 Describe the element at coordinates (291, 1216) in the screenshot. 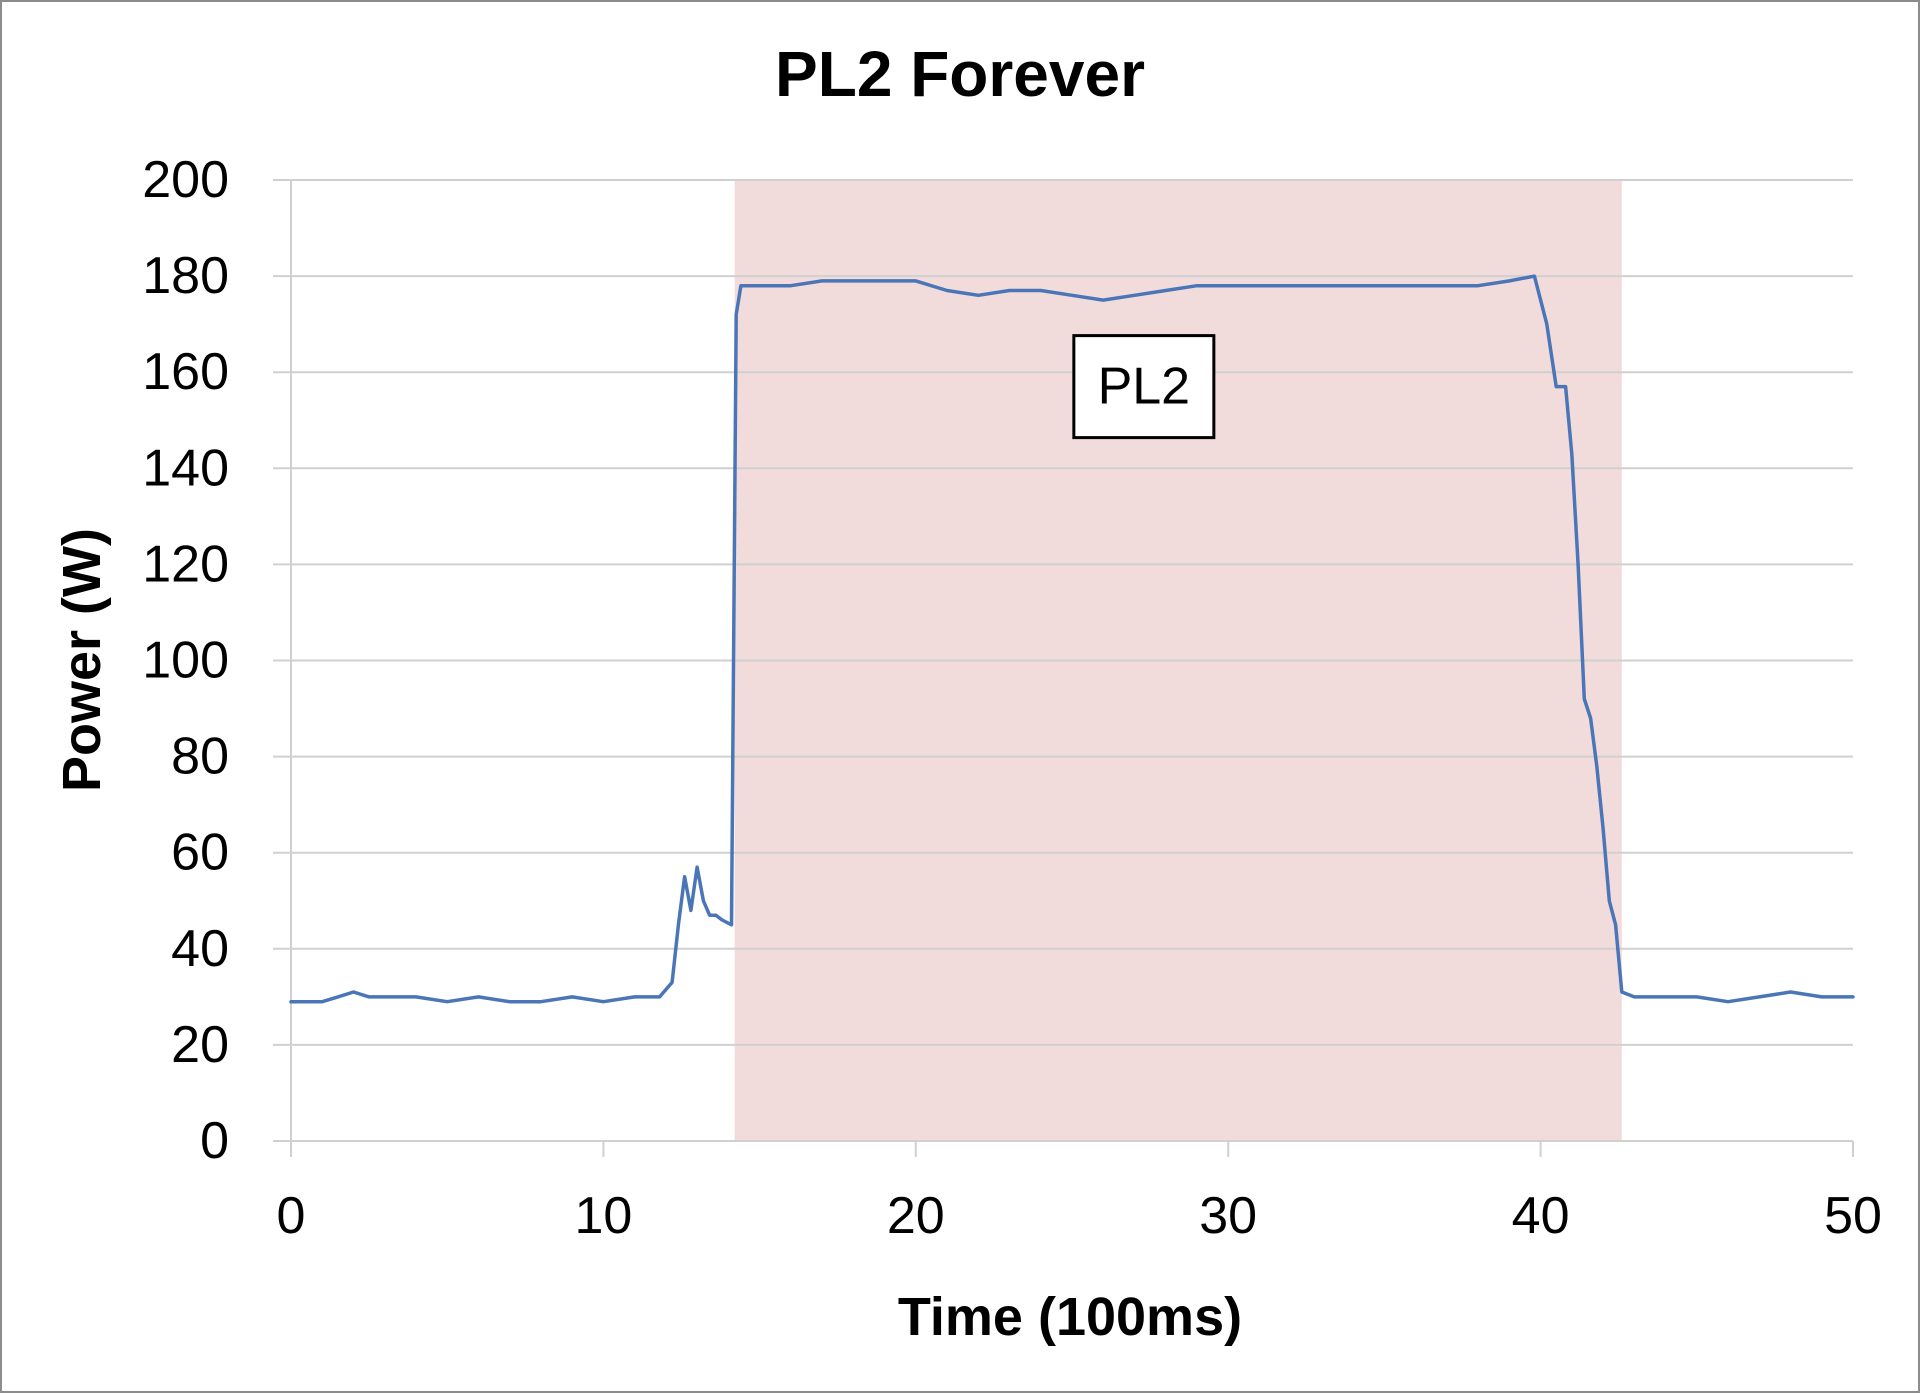

I see `x-tick-label-0: 0` at that location.